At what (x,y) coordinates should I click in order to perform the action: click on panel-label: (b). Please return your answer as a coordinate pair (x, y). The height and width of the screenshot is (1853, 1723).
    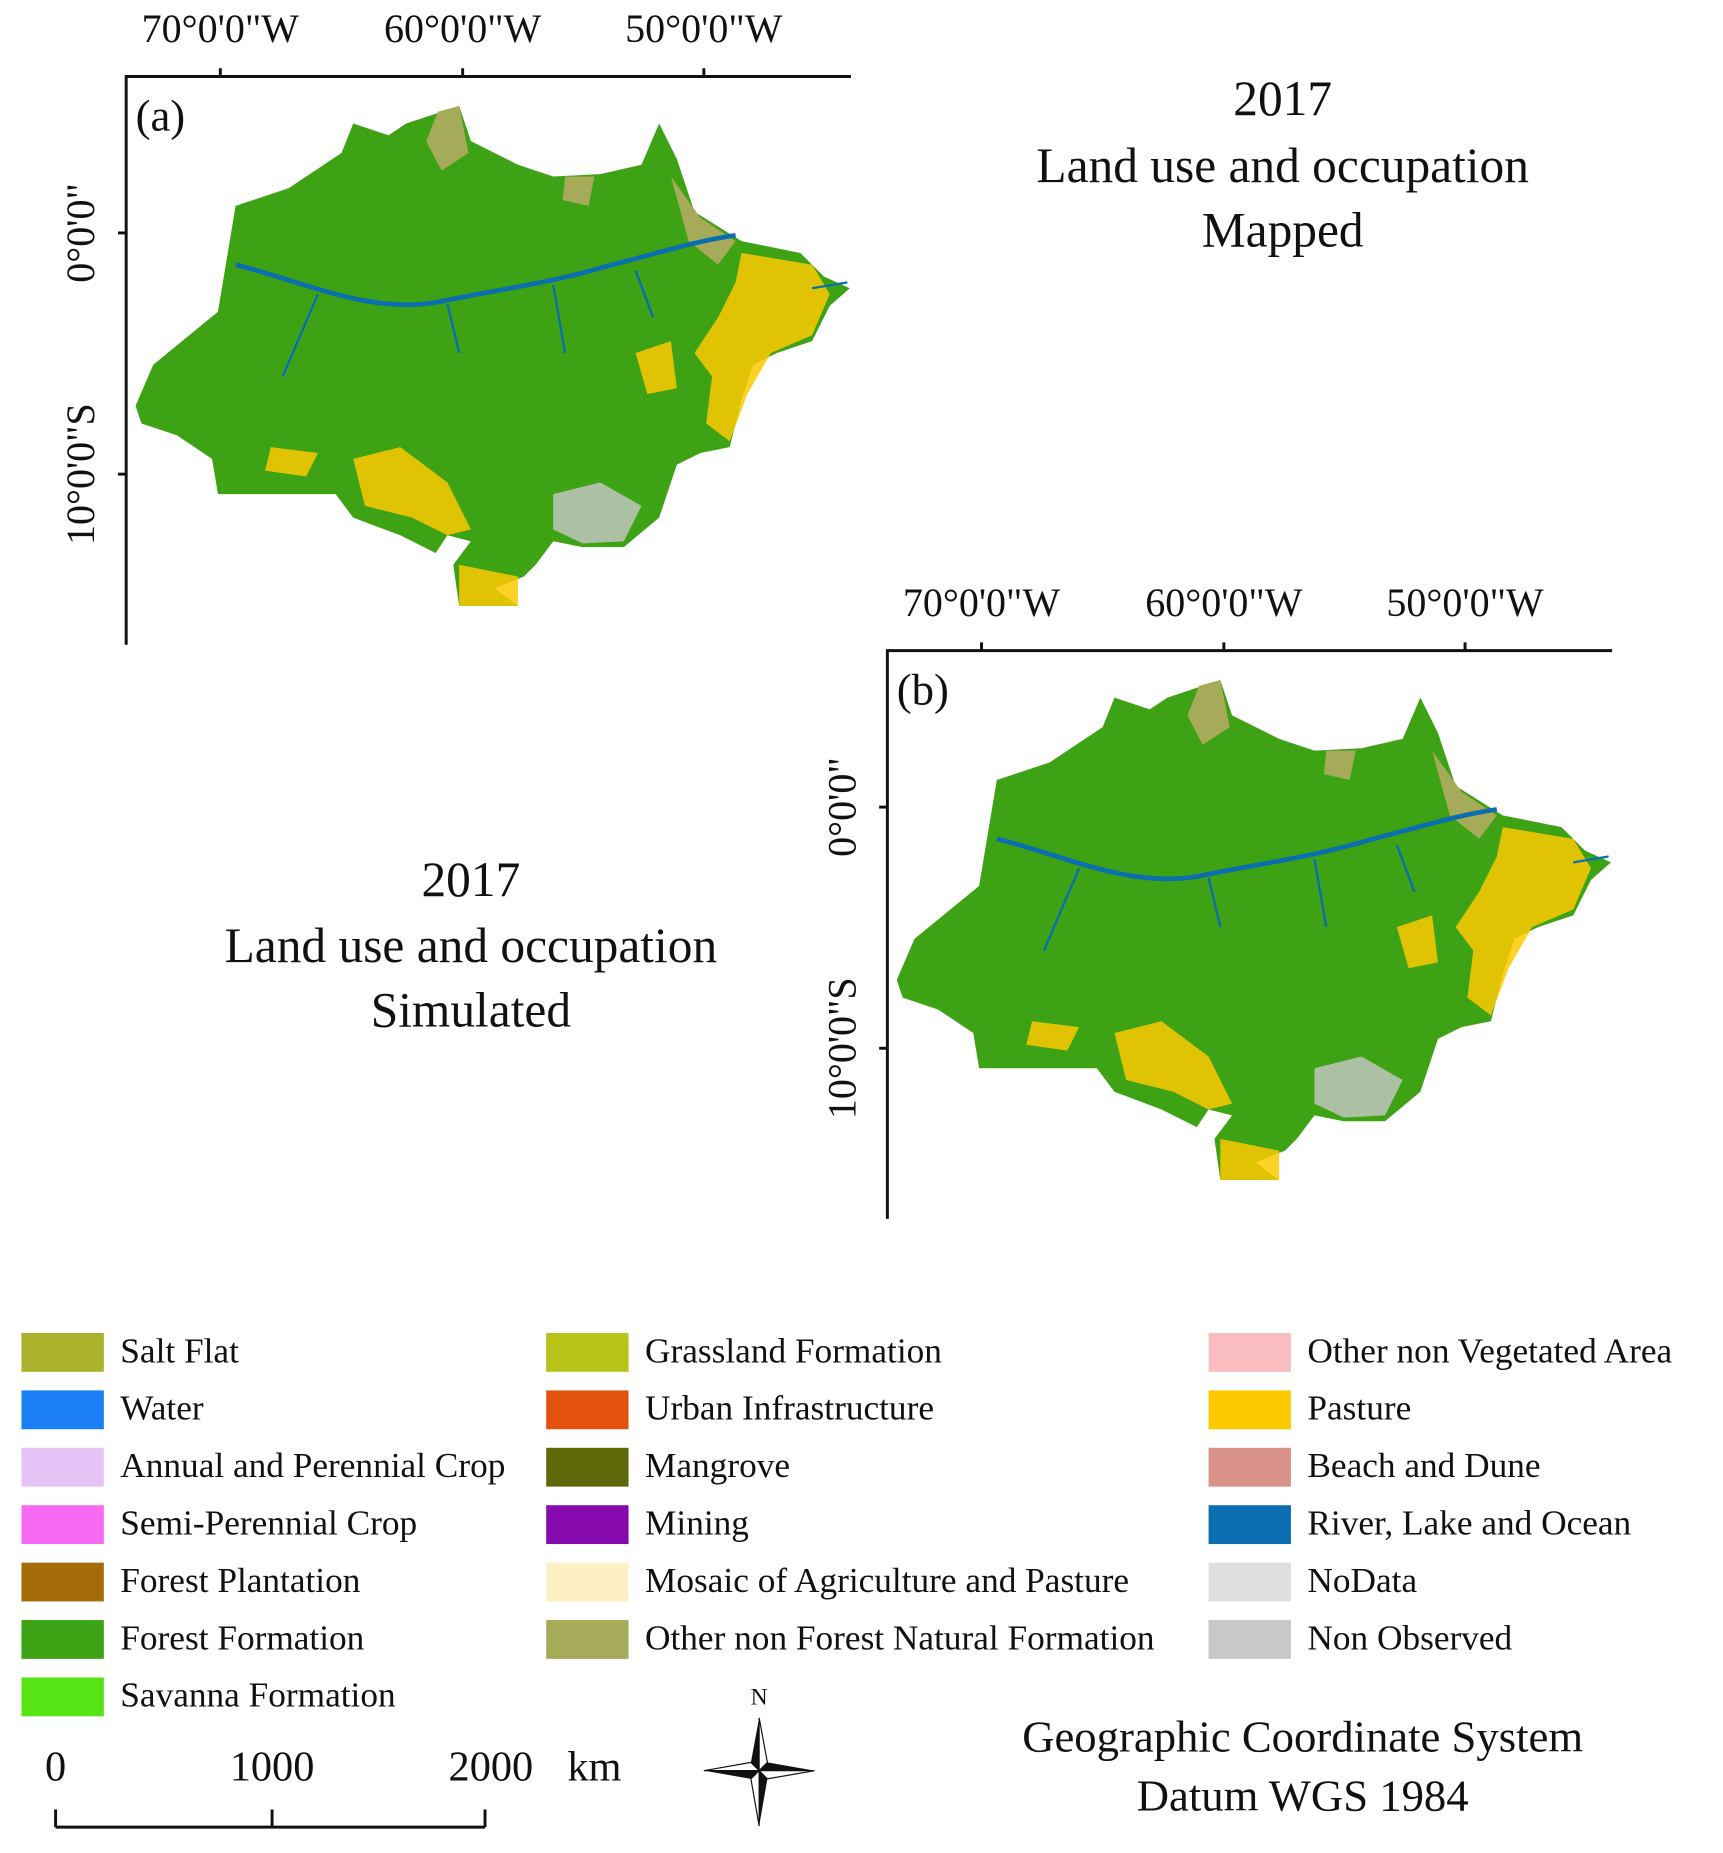
    Looking at the image, I should click on (923, 689).